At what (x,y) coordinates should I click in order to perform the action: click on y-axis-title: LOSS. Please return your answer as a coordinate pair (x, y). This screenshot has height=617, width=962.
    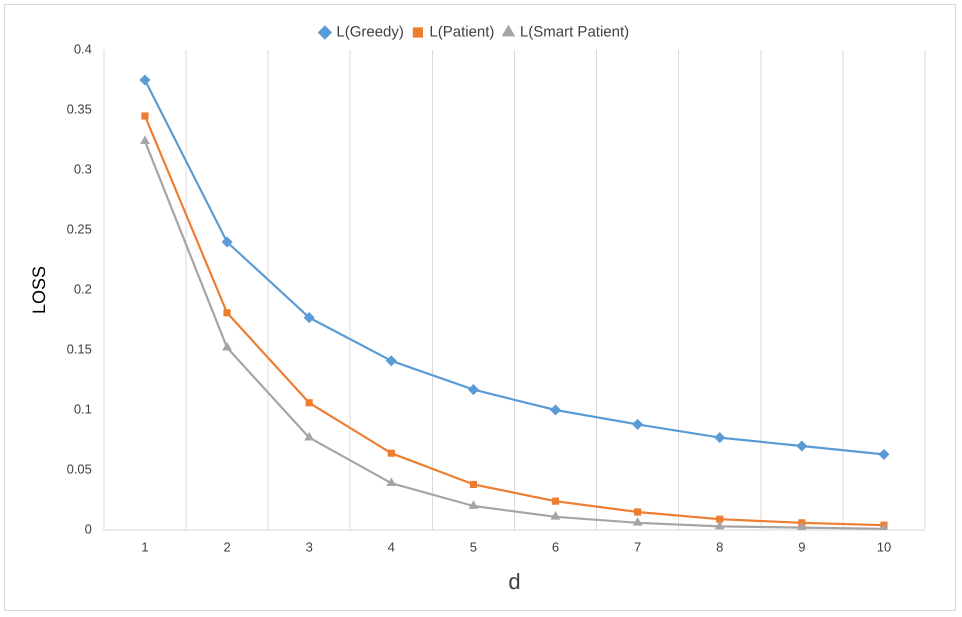
    Looking at the image, I should click on (38, 290).